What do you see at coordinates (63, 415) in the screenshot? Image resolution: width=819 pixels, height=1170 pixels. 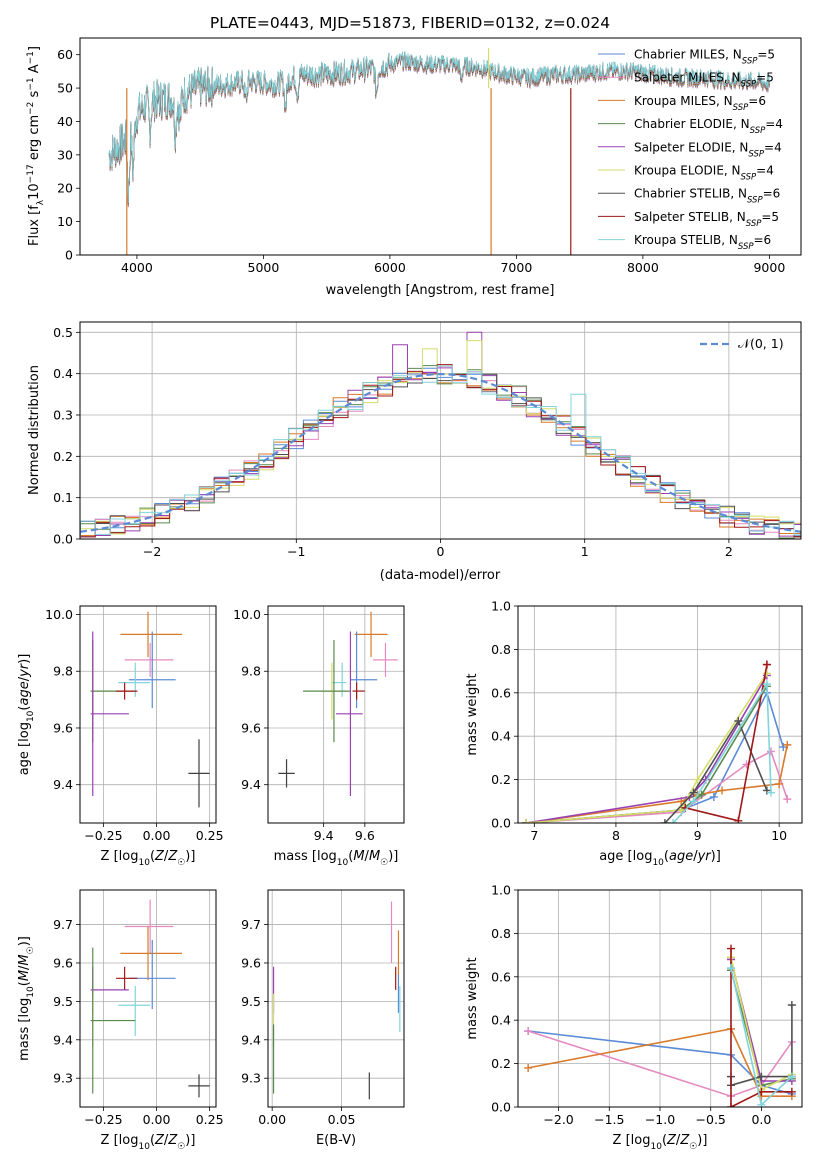 I see `y-tick-label: 0.3` at bounding box center [63, 415].